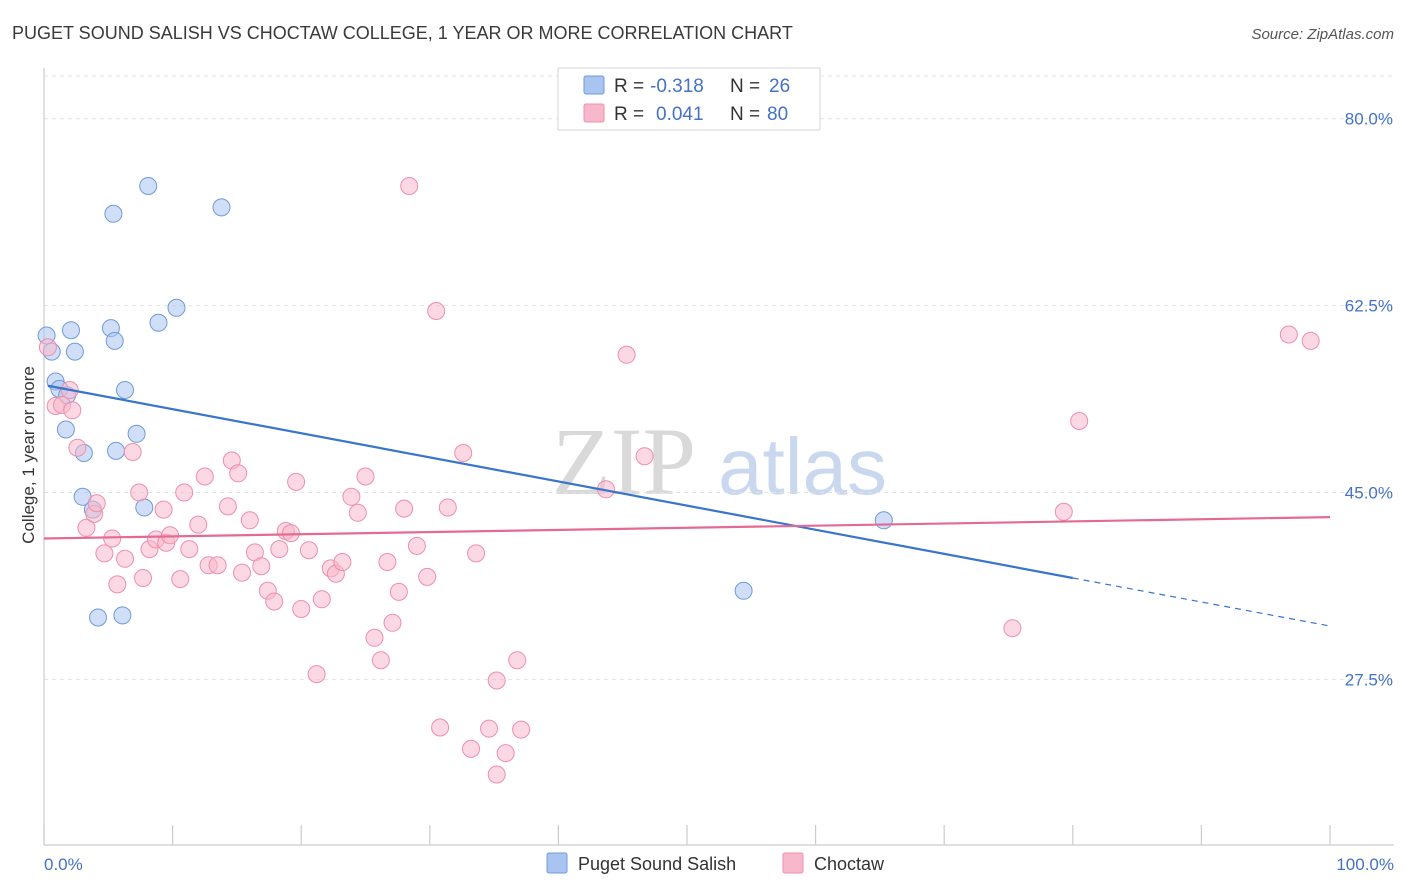  Describe the element at coordinates (1369, 306) in the screenshot. I see `y-tick-label: 62.5%` at that location.